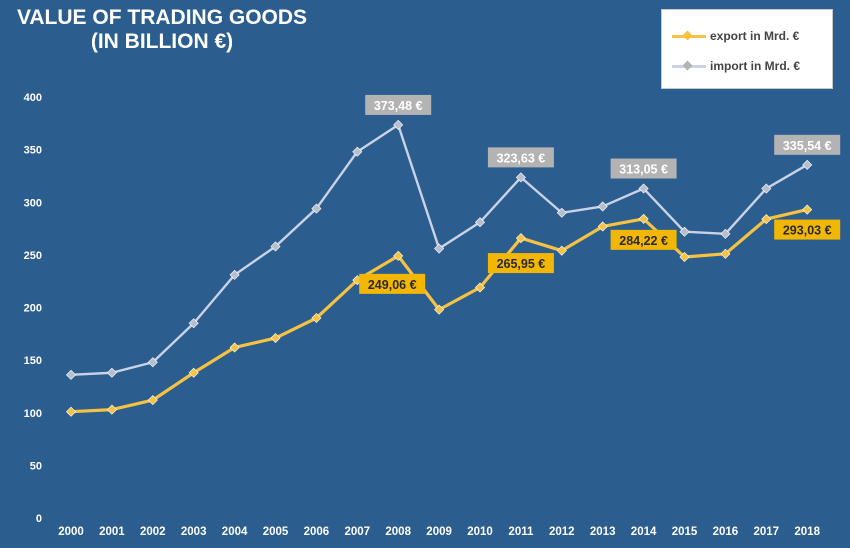  I want to click on x-tick-label: 2002, so click(153, 532).